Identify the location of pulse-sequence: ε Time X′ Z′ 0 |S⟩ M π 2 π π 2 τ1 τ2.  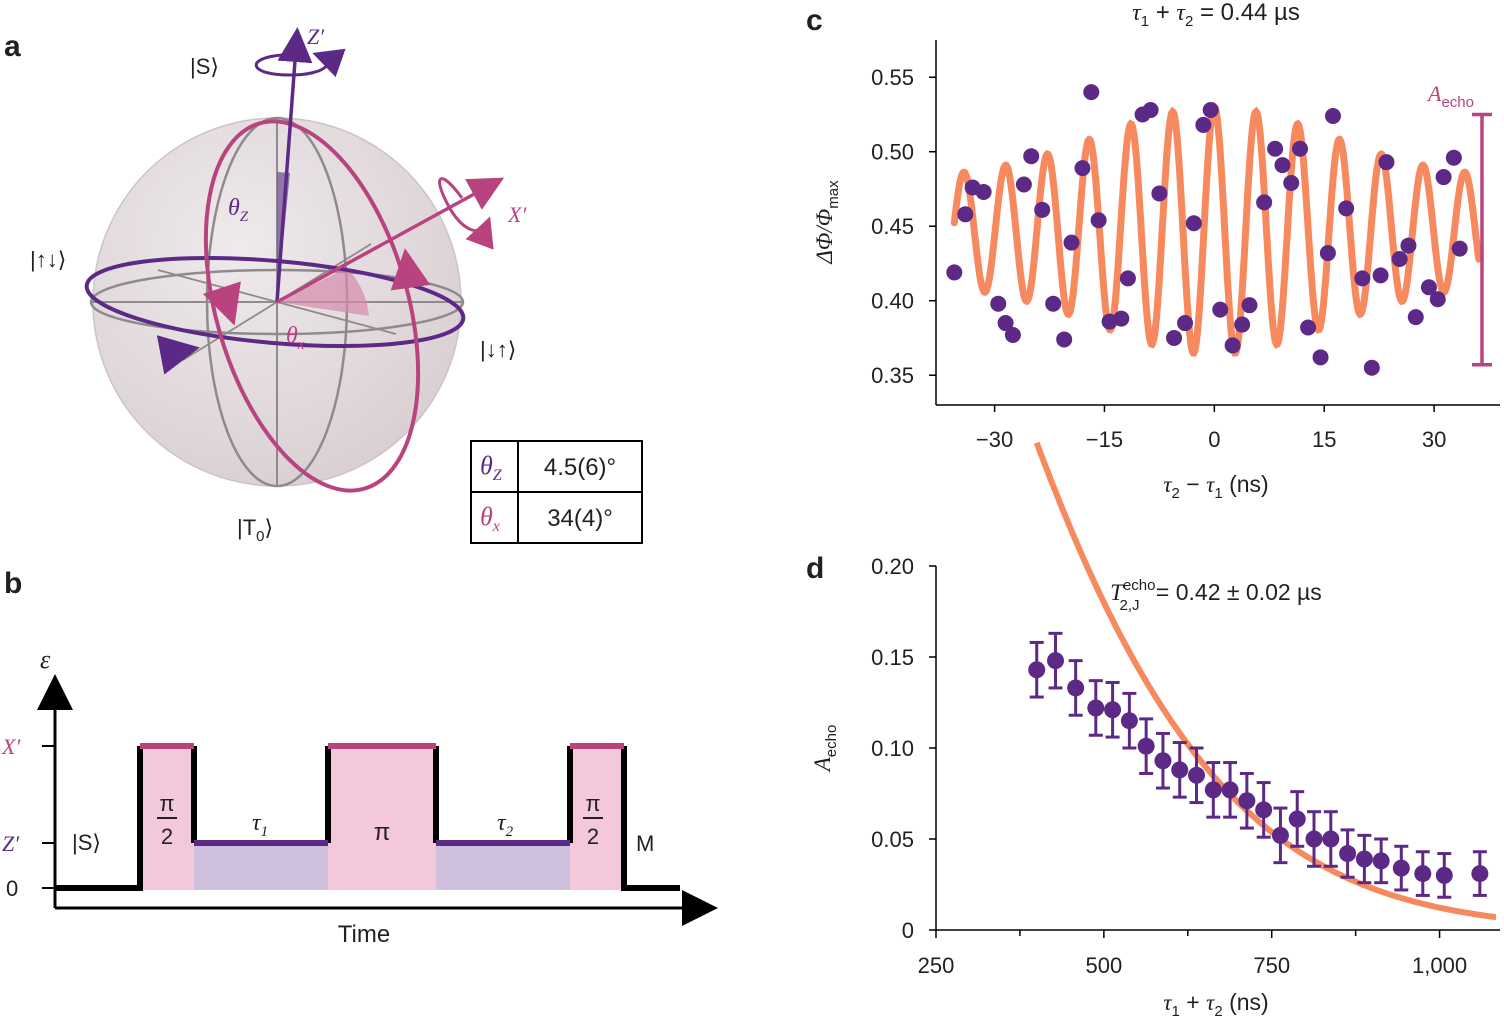
(359, 796).